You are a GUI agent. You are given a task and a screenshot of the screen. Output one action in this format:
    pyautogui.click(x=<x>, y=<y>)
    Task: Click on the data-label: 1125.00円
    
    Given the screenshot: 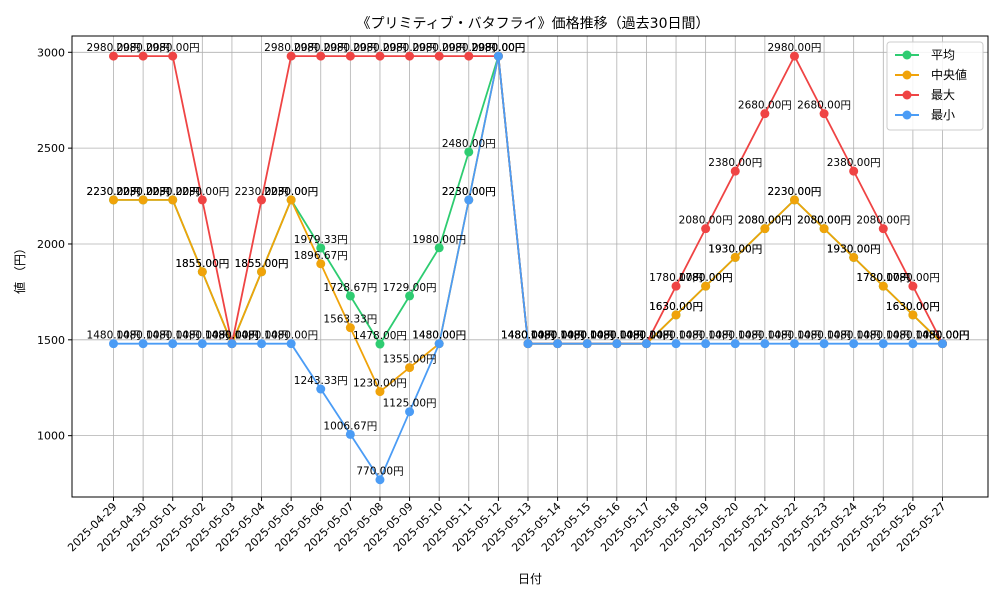 What is the action you would take?
    pyautogui.click(x=410, y=404)
    